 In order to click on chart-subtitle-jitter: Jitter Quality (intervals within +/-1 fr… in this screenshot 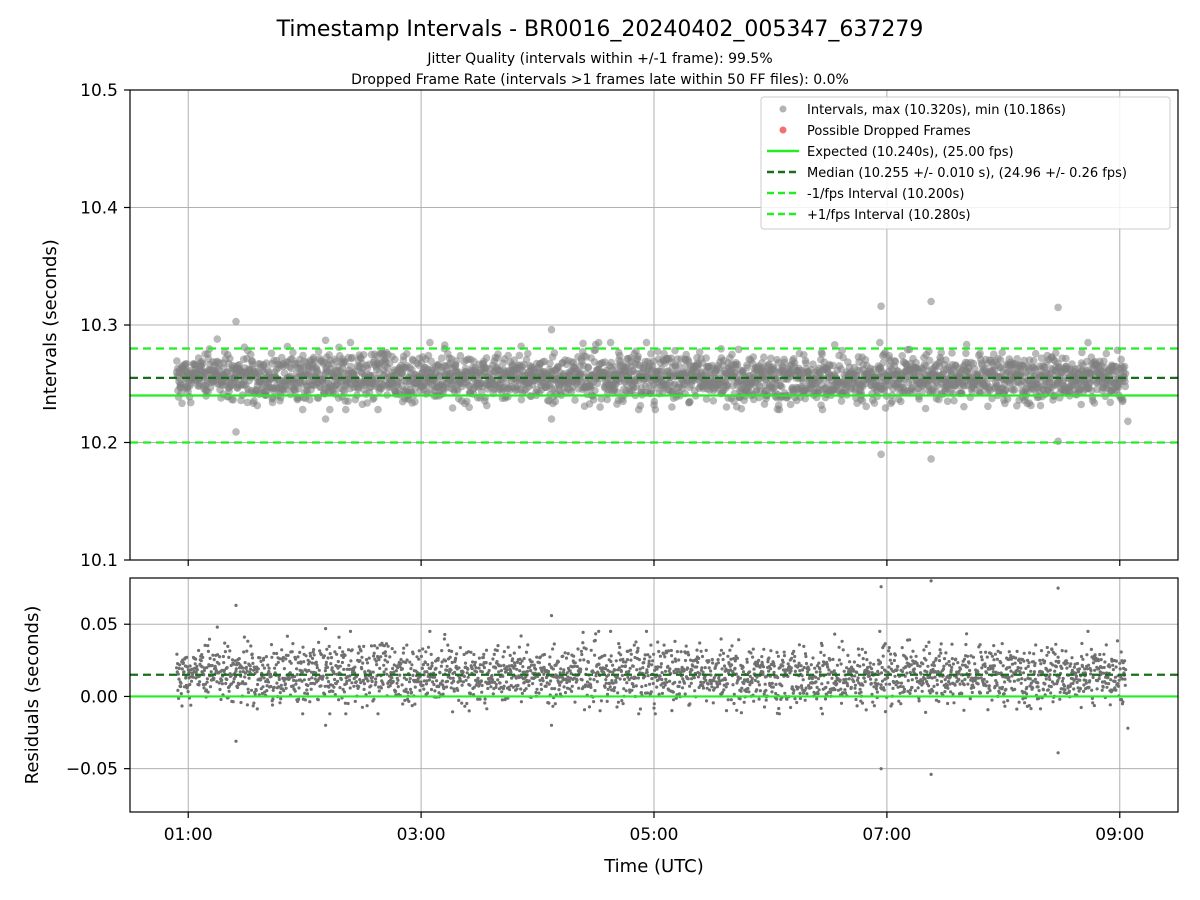, I will do `click(599, 59)`.